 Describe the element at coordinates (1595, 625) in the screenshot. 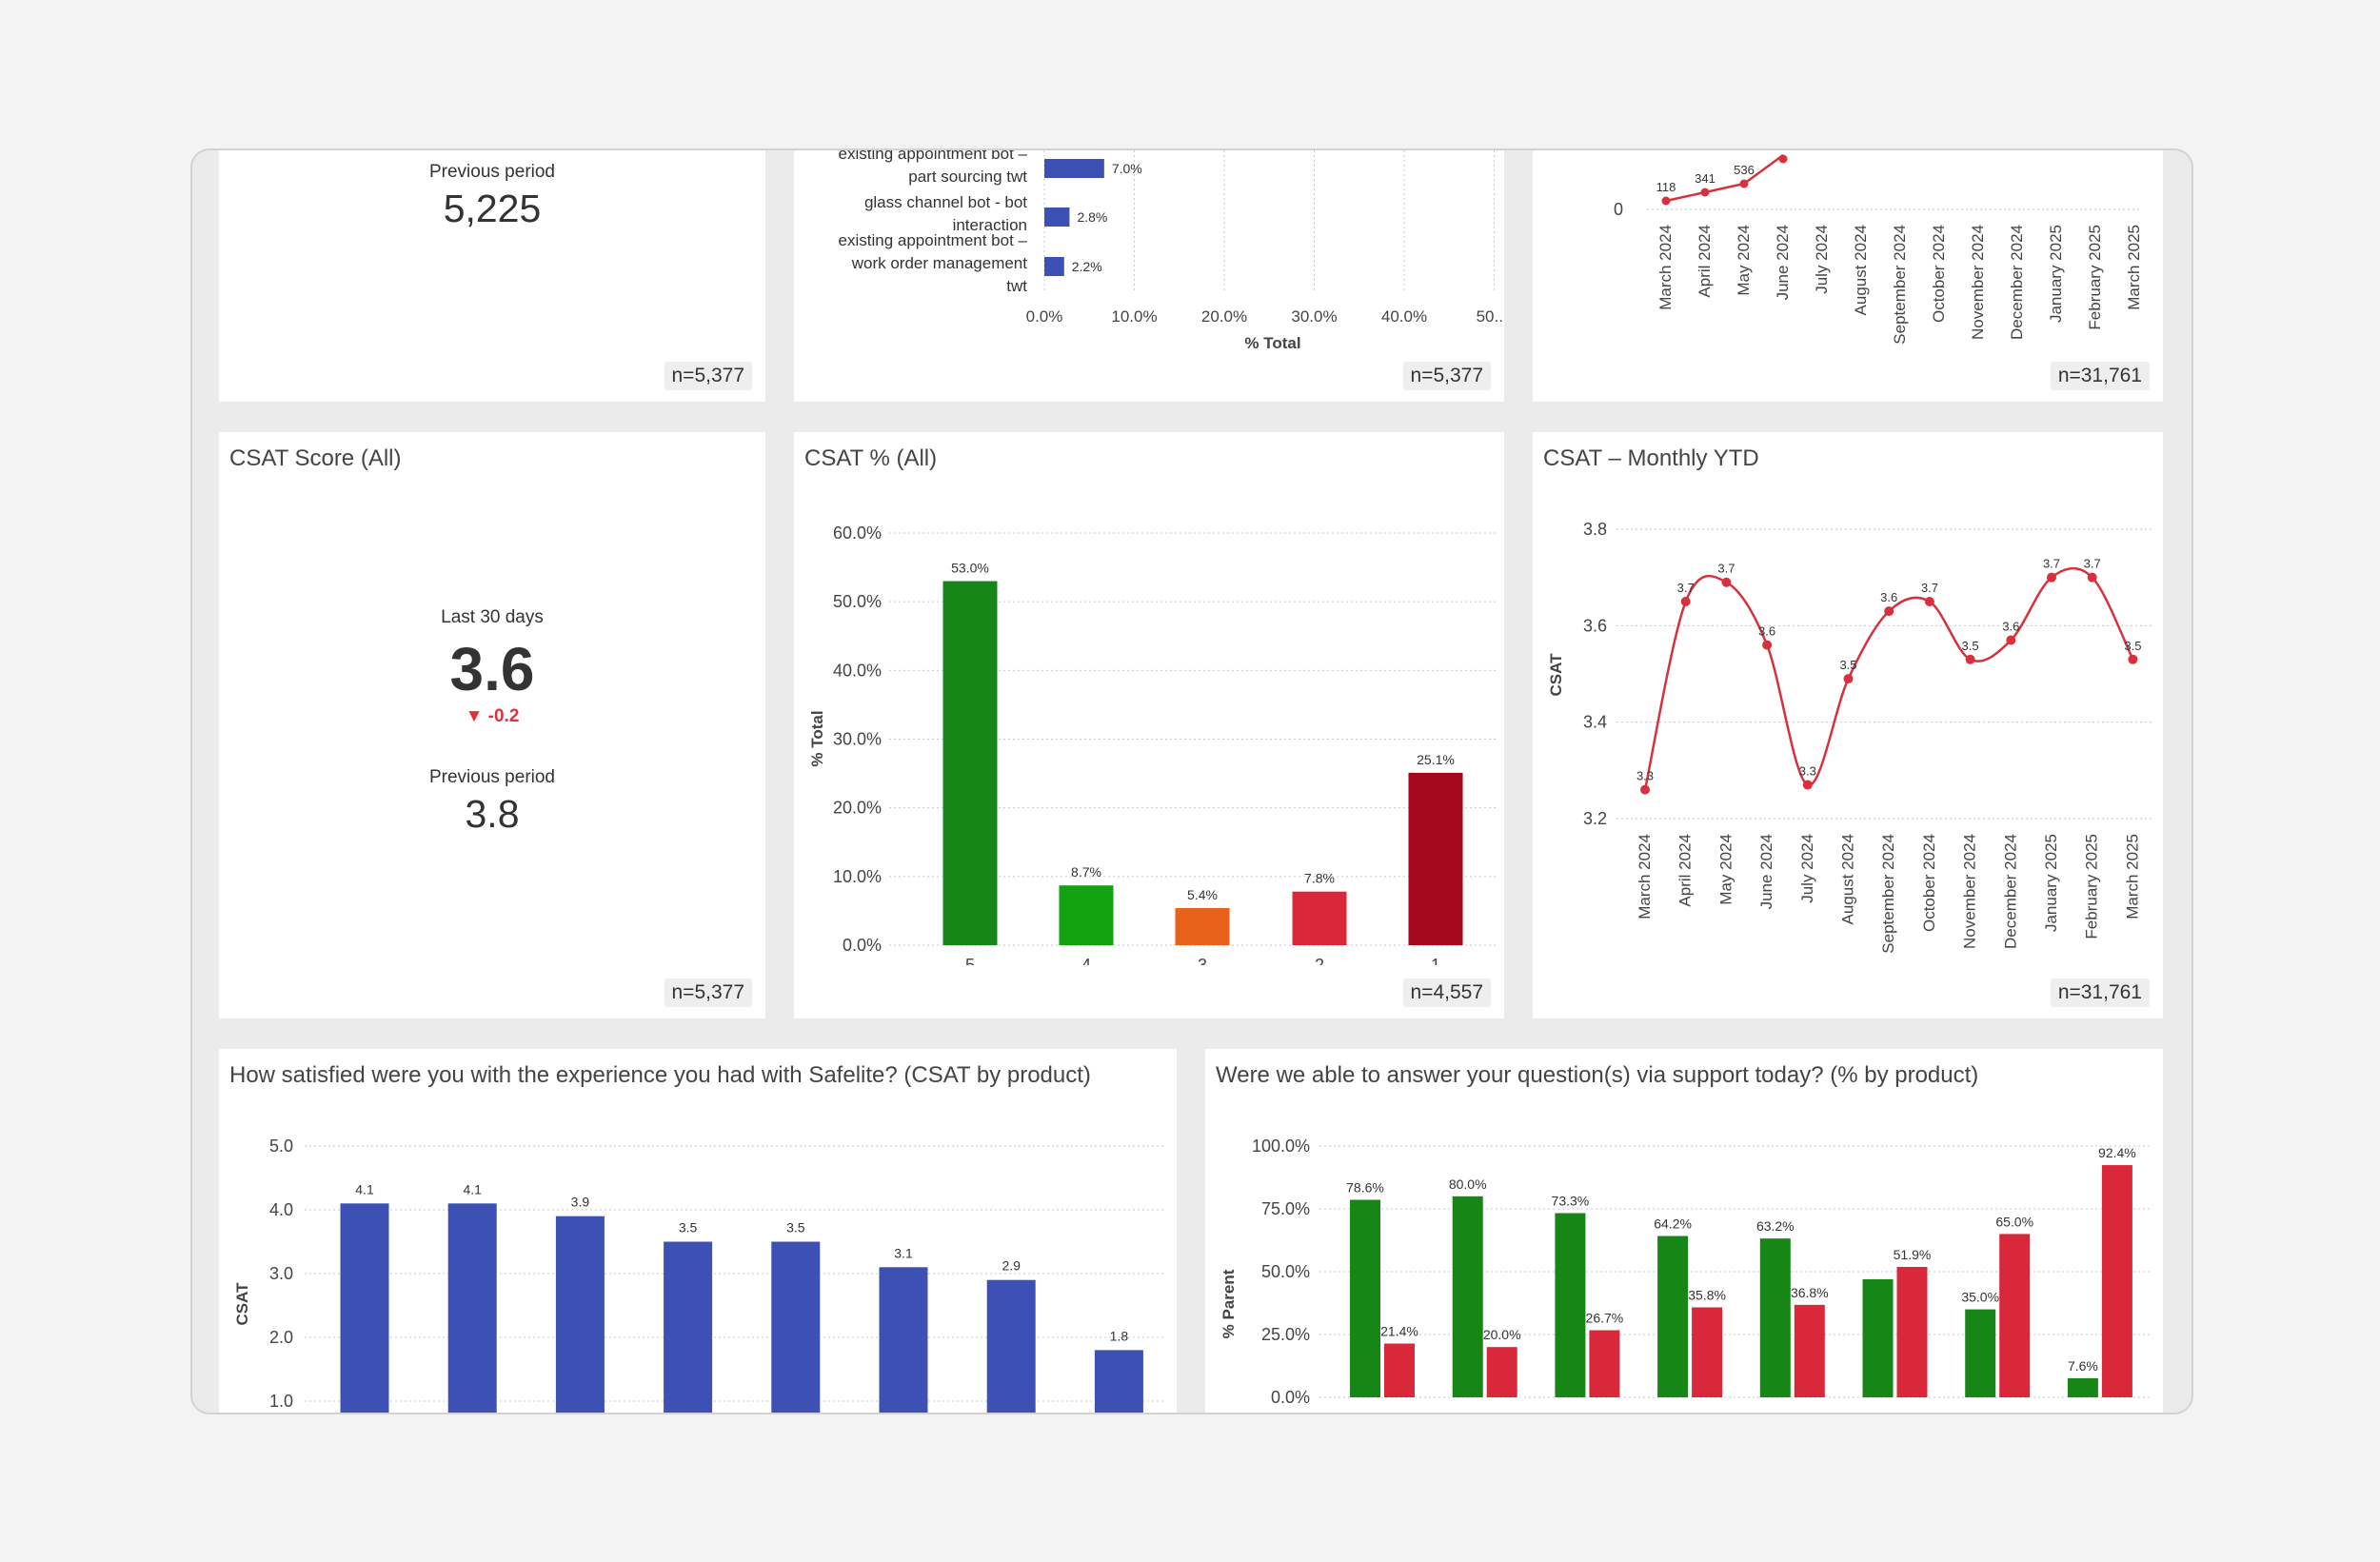

I see `y-tick-label: 3.6` at that location.